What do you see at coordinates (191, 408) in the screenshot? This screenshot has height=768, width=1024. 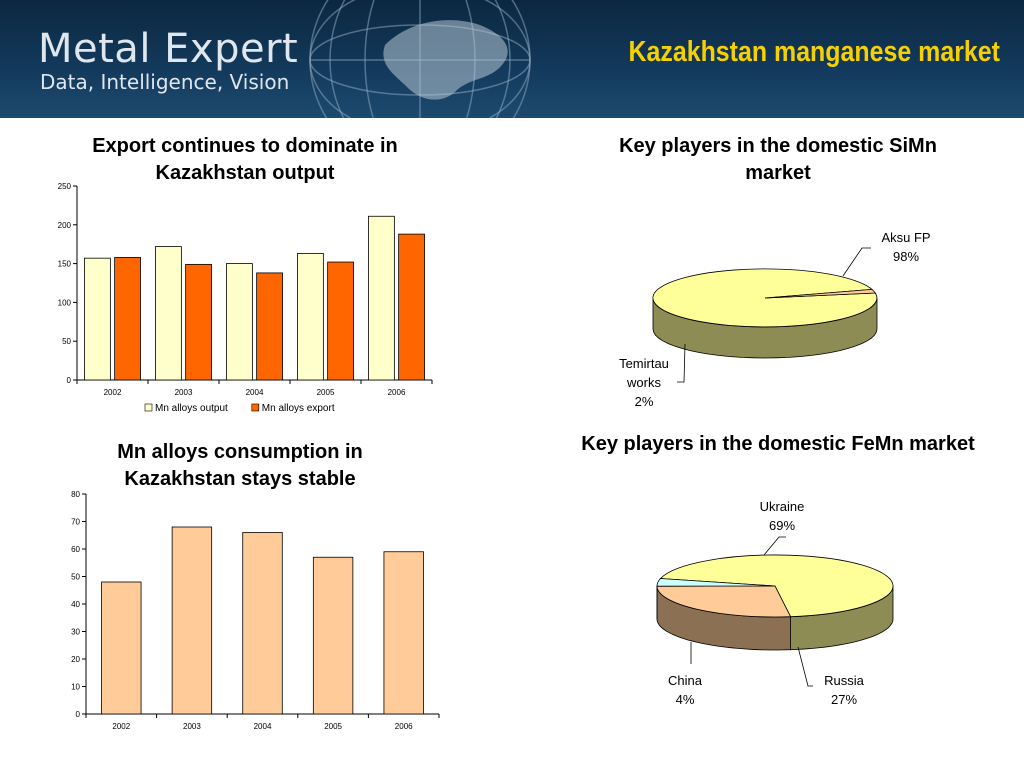 I see `legend-label: Mn alloys output` at bounding box center [191, 408].